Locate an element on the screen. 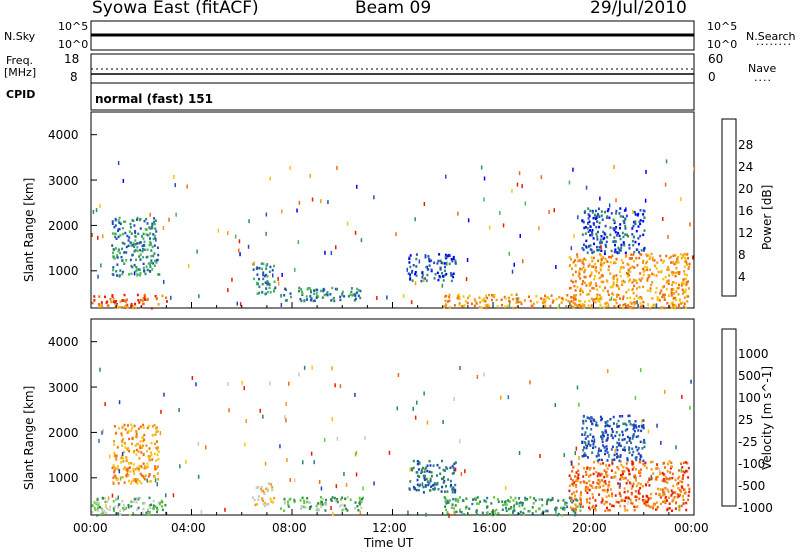 The height and width of the screenshot is (554, 800). power-cbar-tick-4: 4 is located at coordinates (742, 277).